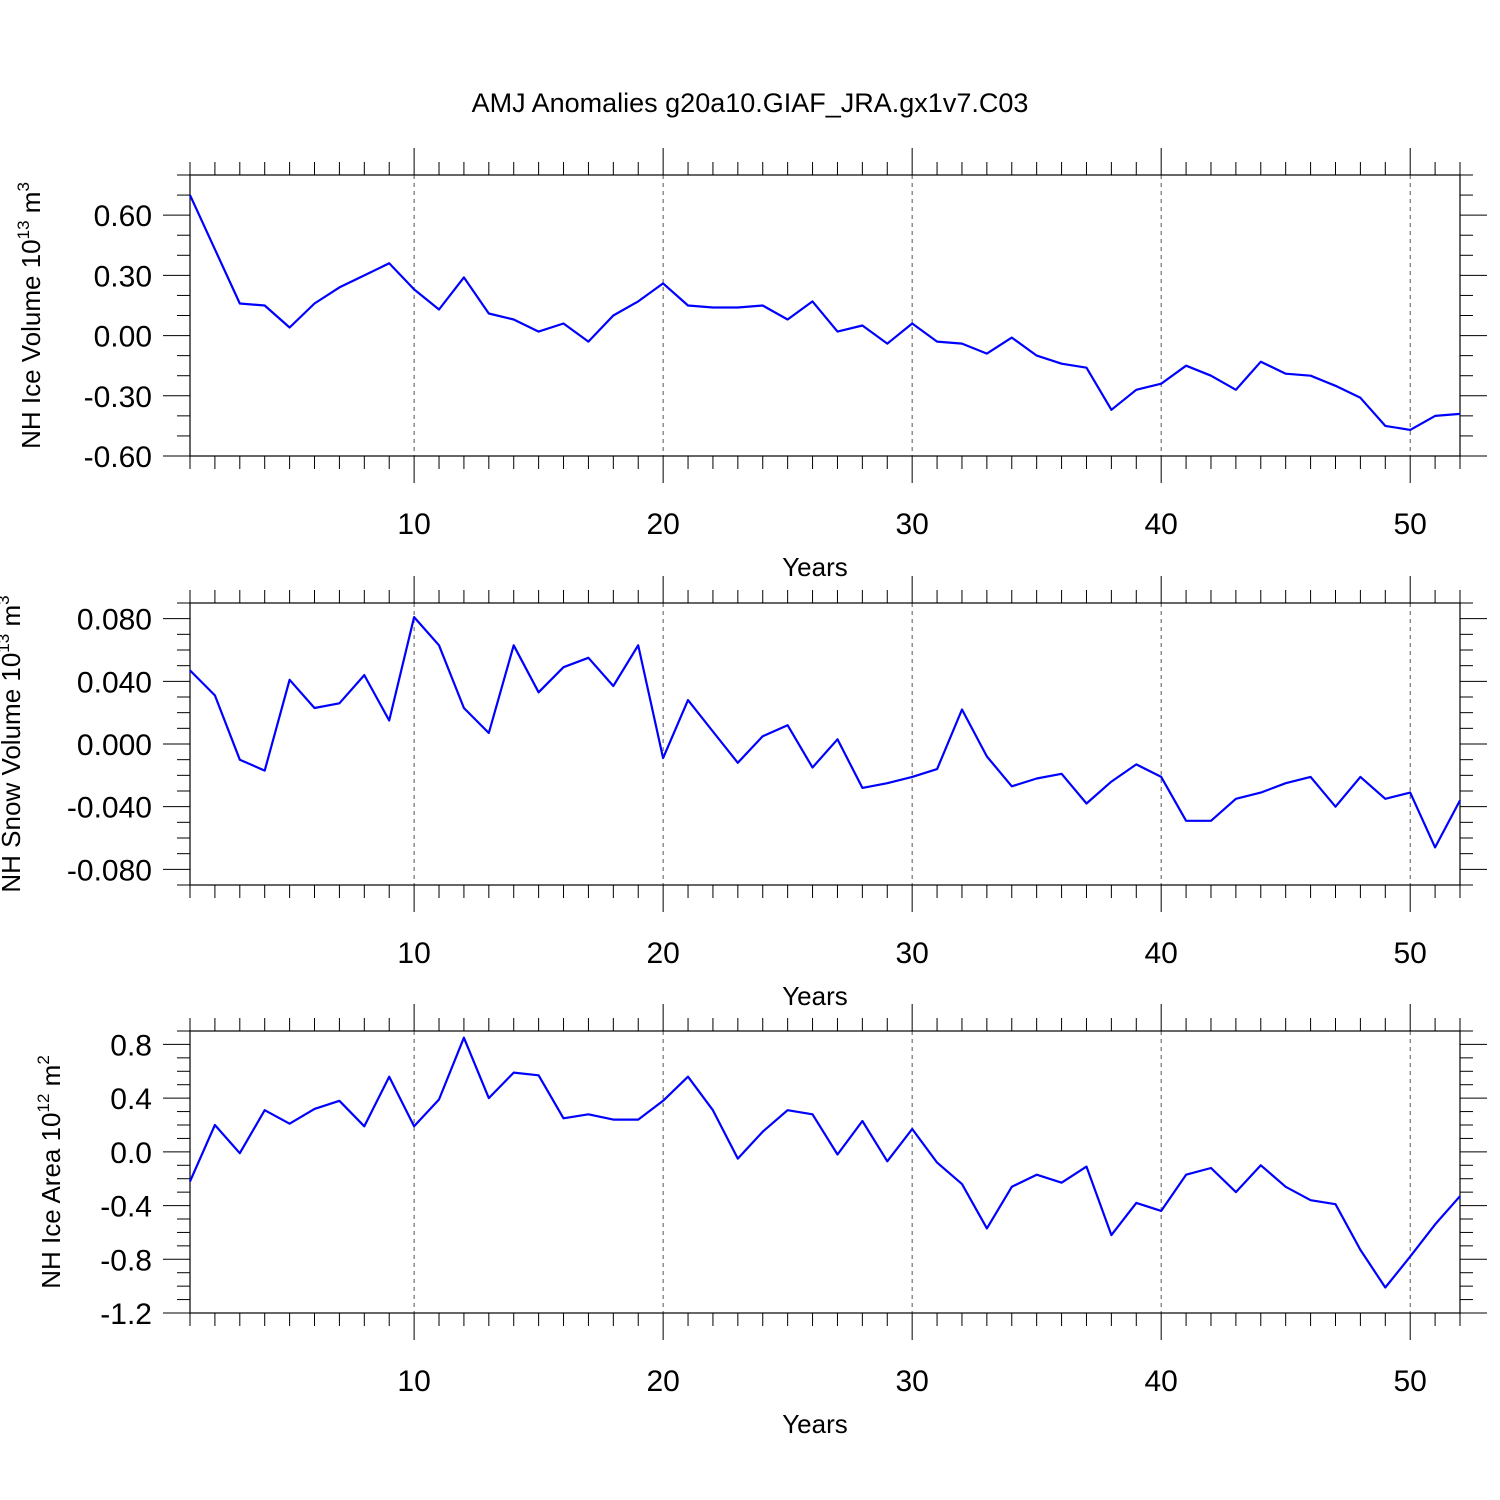  I want to click on y-axis-label: NH Snow Volume 1013 m3, so click(13, 743).